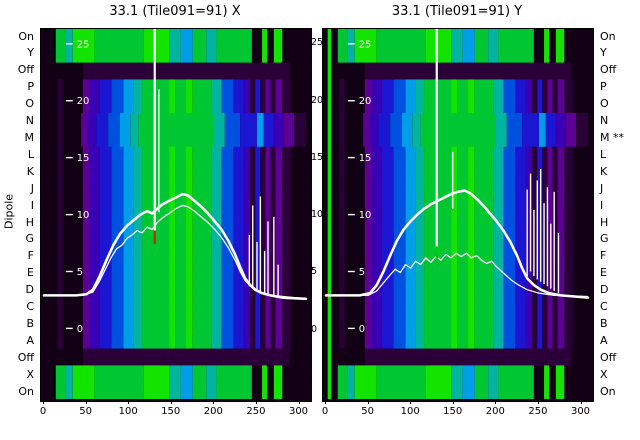  What do you see at coordinates (604, 120) in the screenshot?
I see `row-label-right: N` at bounding box center [604, 120].